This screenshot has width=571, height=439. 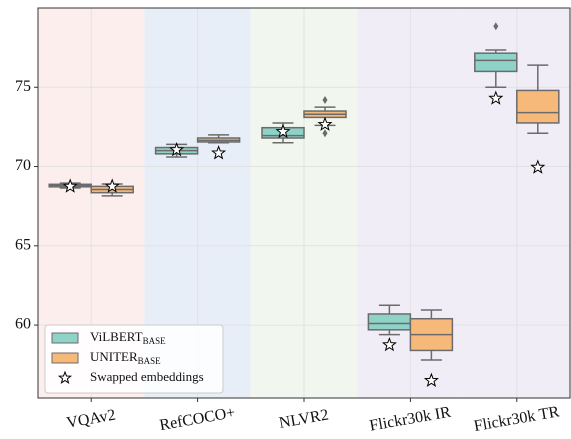 I want to click on y-tick-label: 70, so click(x=23, y=165).